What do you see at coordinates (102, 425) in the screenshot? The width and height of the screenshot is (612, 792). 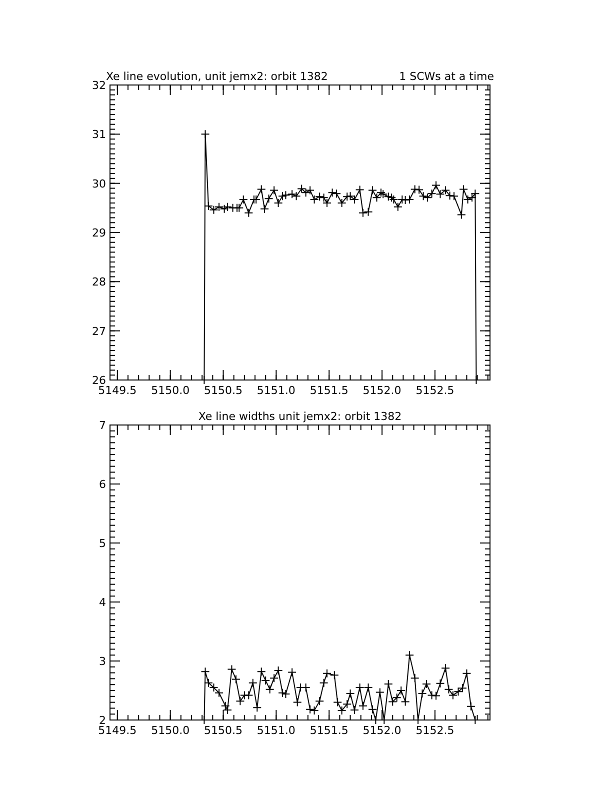 I see `y-tick-label: 7` at bounding box center [102, 425].